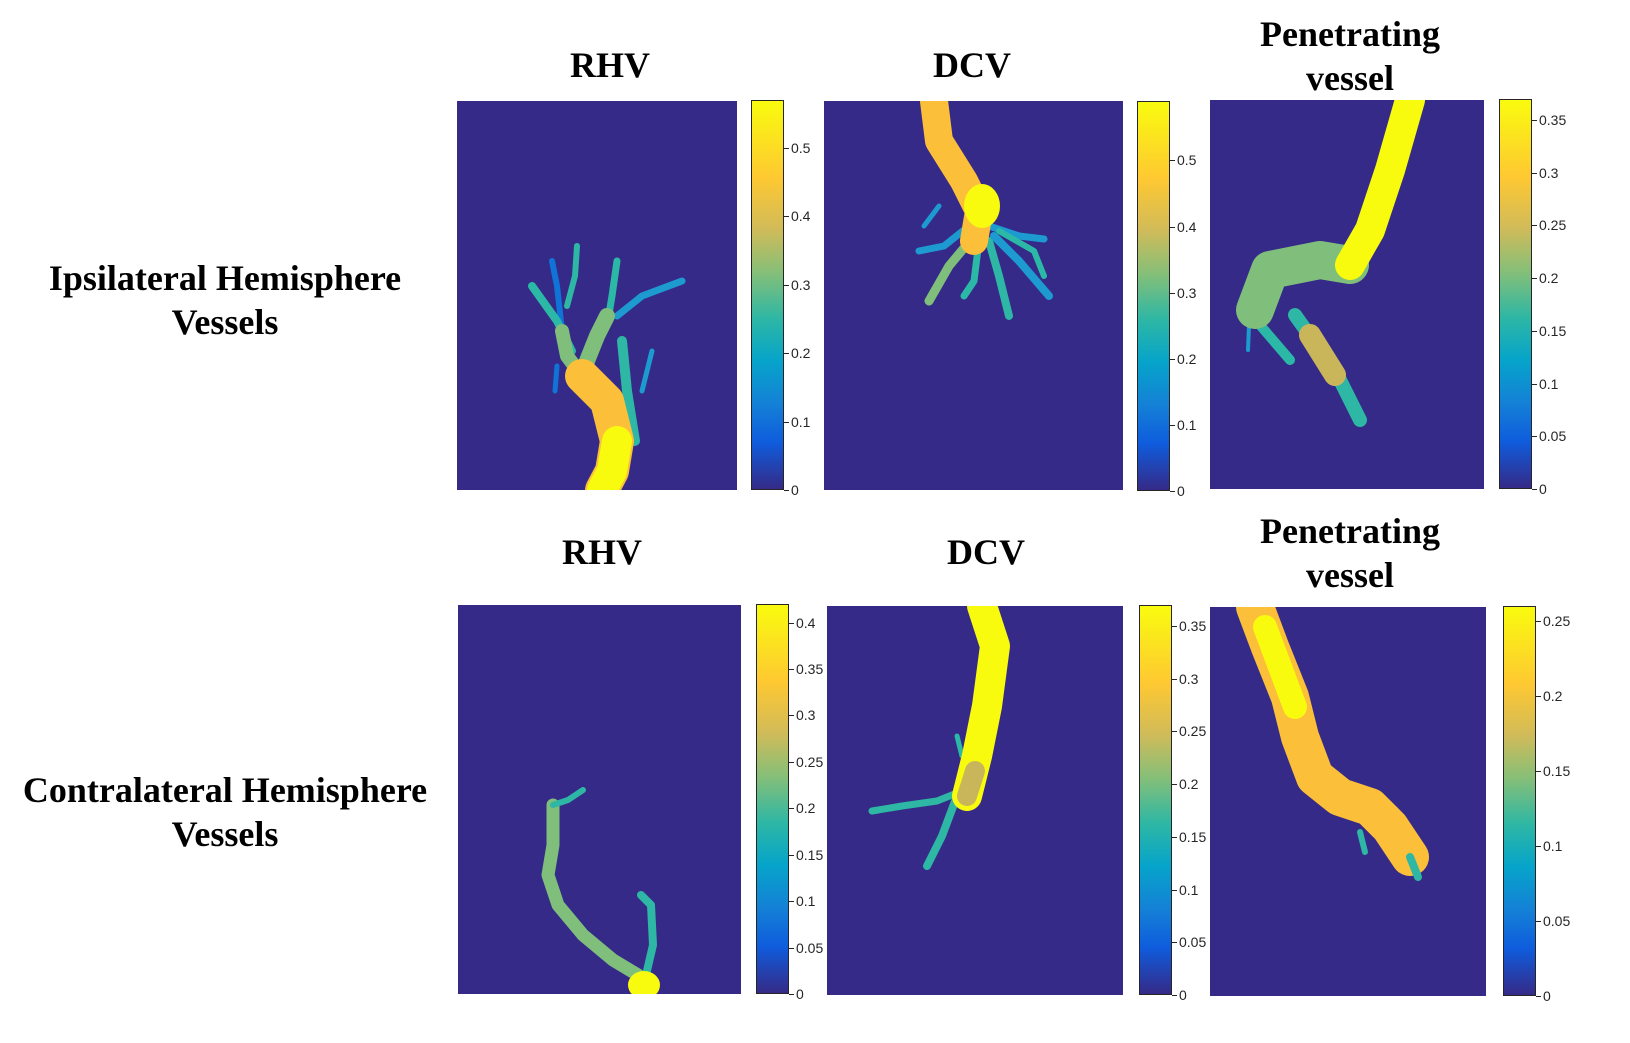 This screenshot has height=1043, width=1630. What do you see at coordinates (1519, 801) in the screenshot?
I see `colorbar-penetrating-contralateral` at bounding box center [1519, 801].